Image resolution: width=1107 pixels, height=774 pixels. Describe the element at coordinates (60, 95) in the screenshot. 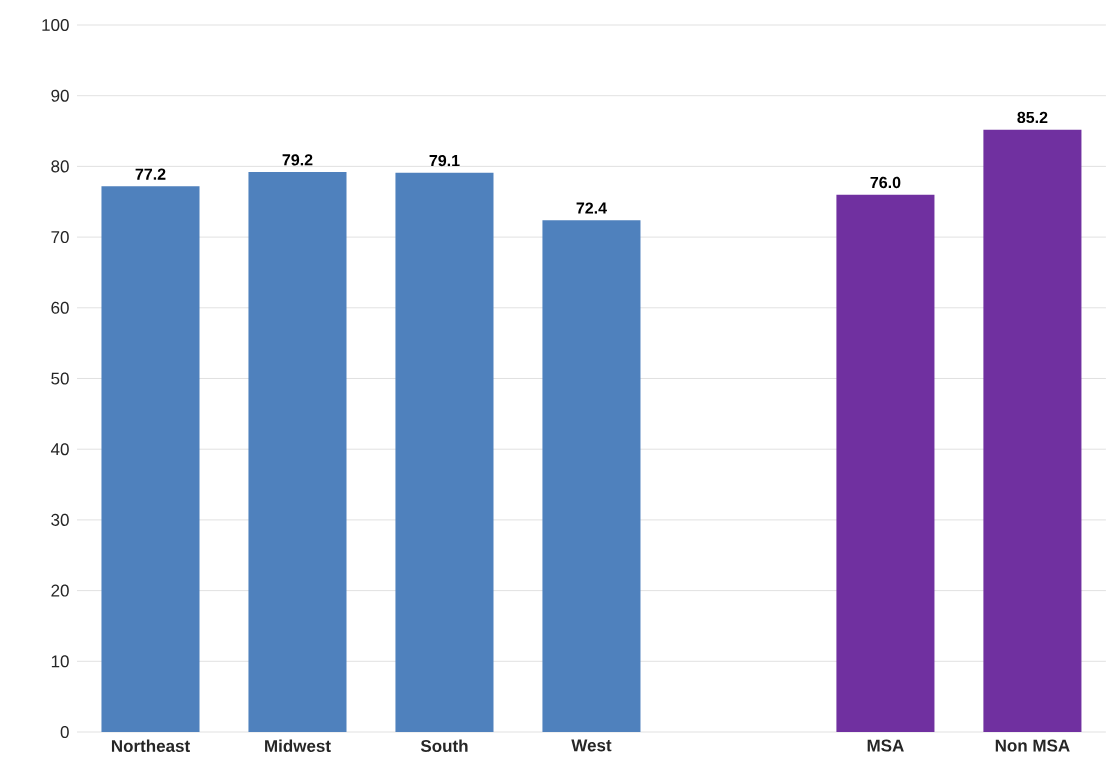

I see `y-tick-label: 90` at that location.